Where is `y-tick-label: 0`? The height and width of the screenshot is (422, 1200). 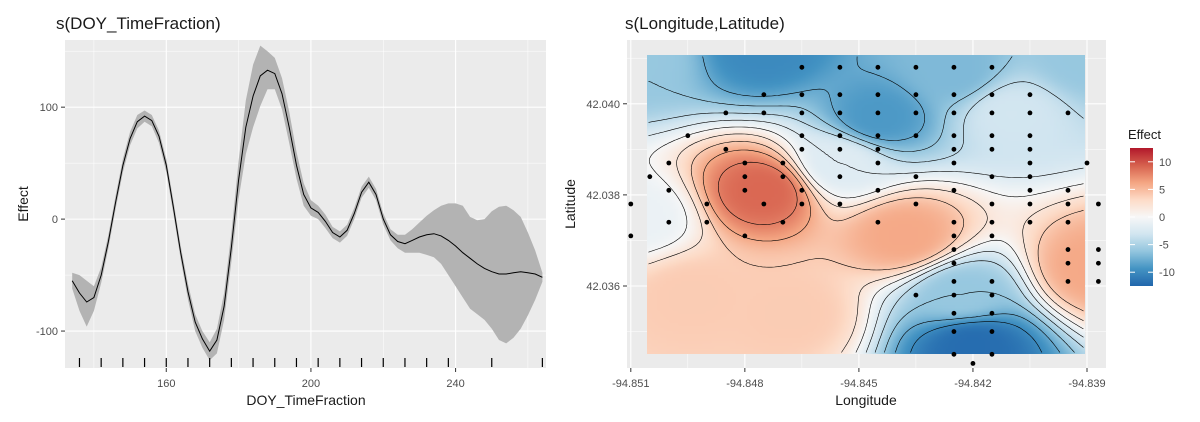 y-tick-label: 0 is located at coordinates (55, 220).